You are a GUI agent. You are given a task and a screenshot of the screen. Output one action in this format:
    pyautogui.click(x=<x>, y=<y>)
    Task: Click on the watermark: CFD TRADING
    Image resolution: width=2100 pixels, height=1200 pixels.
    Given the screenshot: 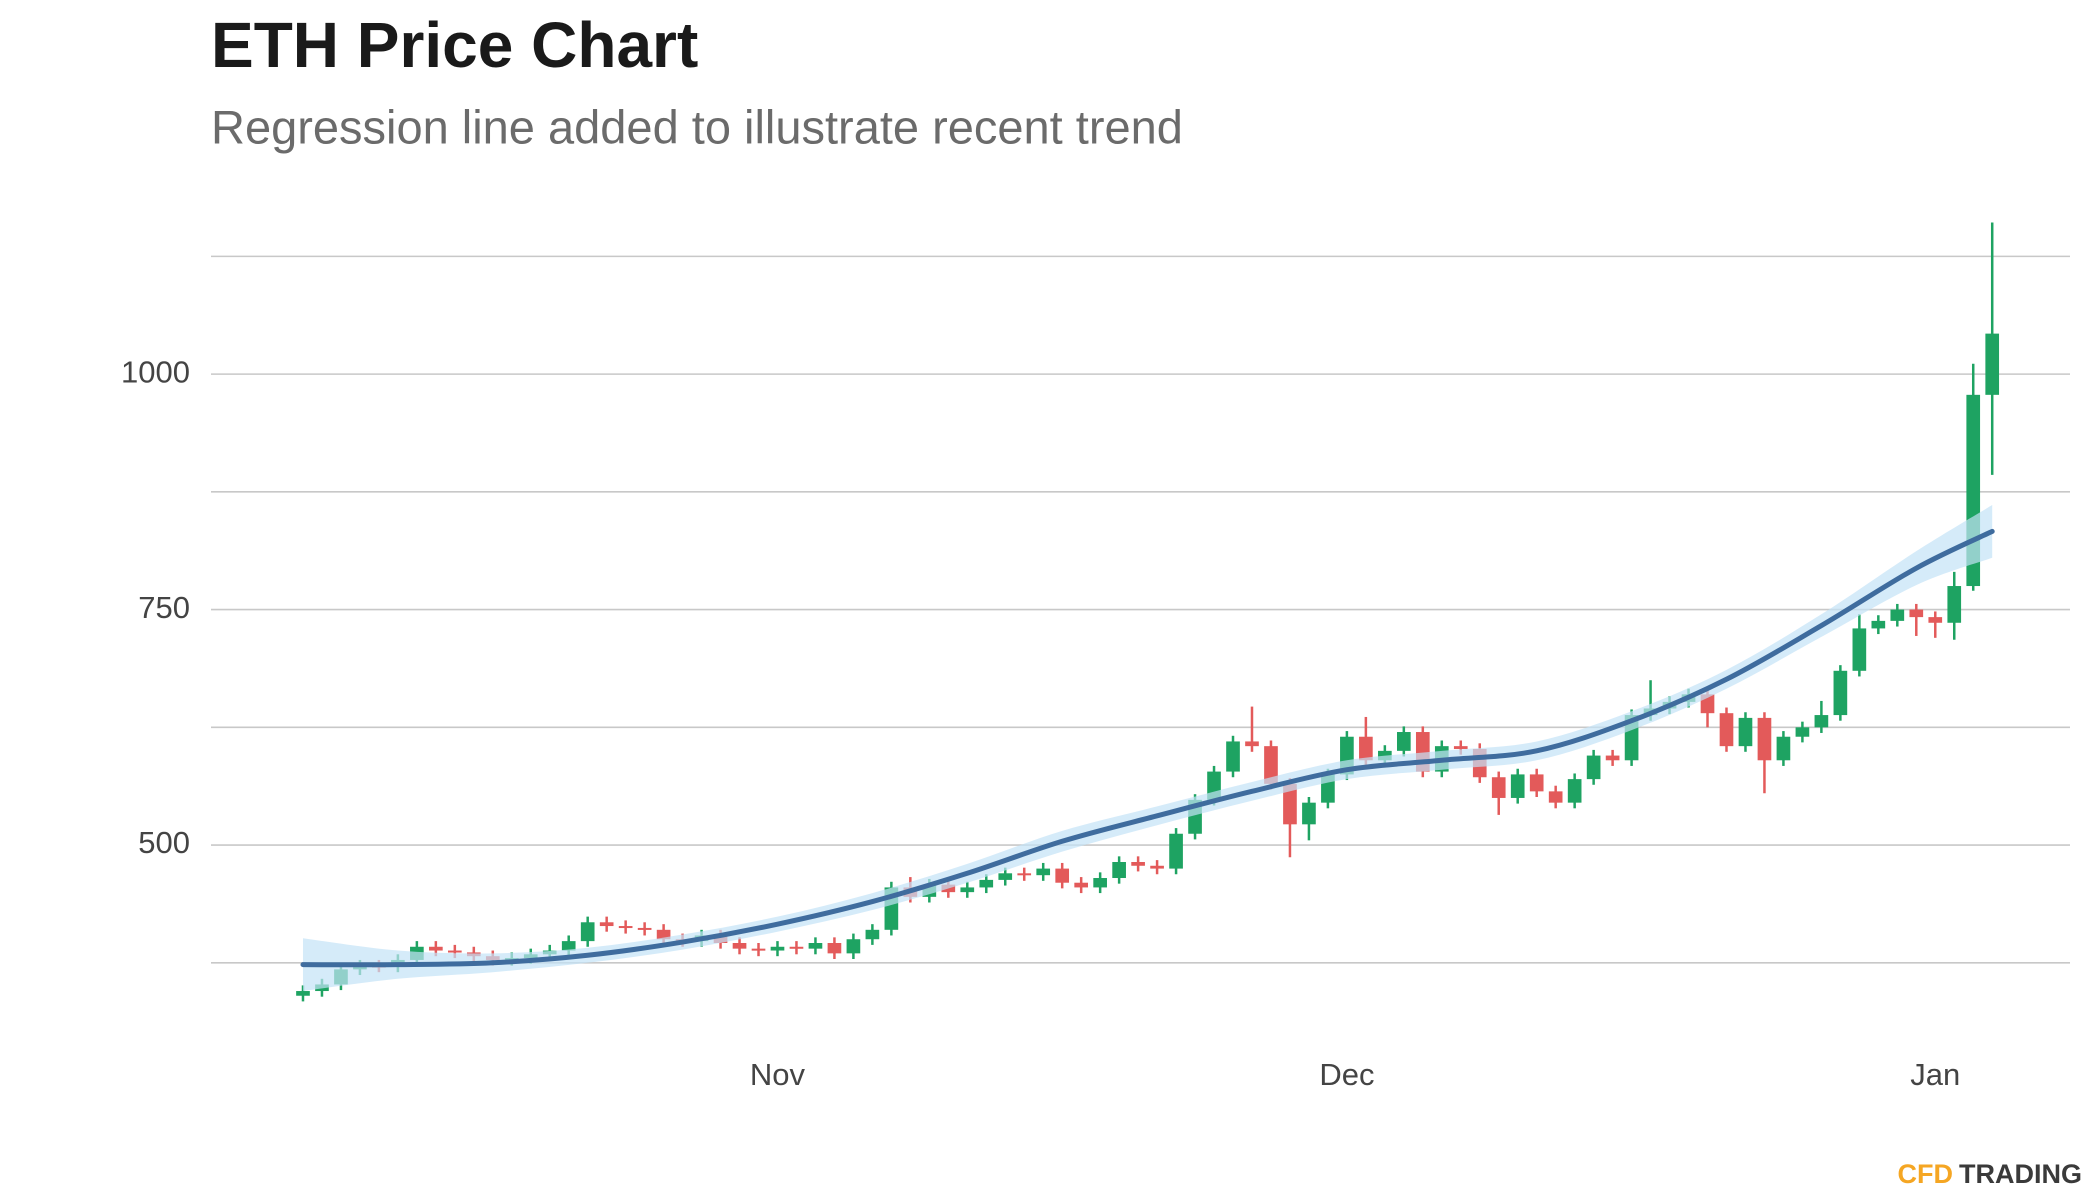 What is the action you would take?
    pyautogui.click(x=1990, y=1174)
    